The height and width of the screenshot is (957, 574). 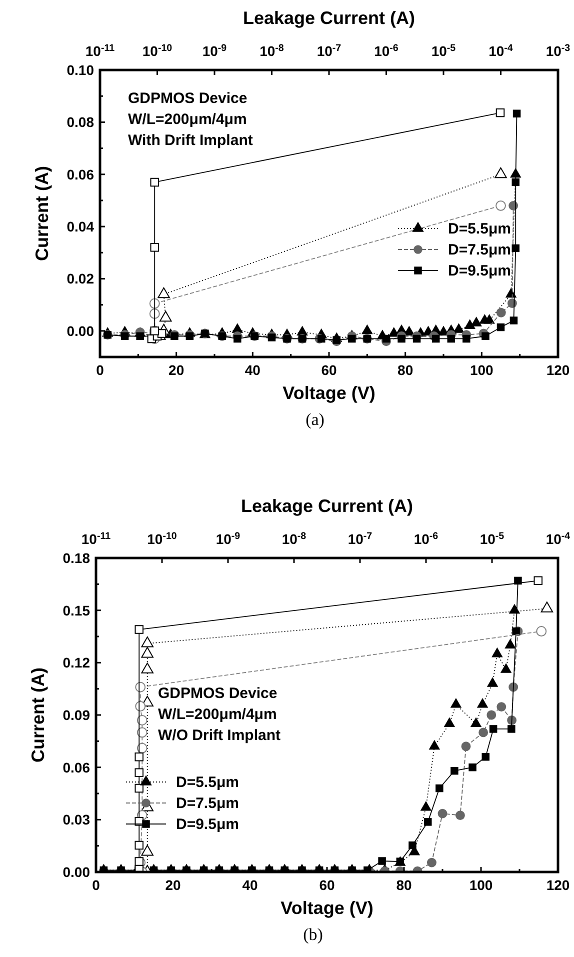 I want to click on y-tick-label: 0.02, so click(x=80, y=278).